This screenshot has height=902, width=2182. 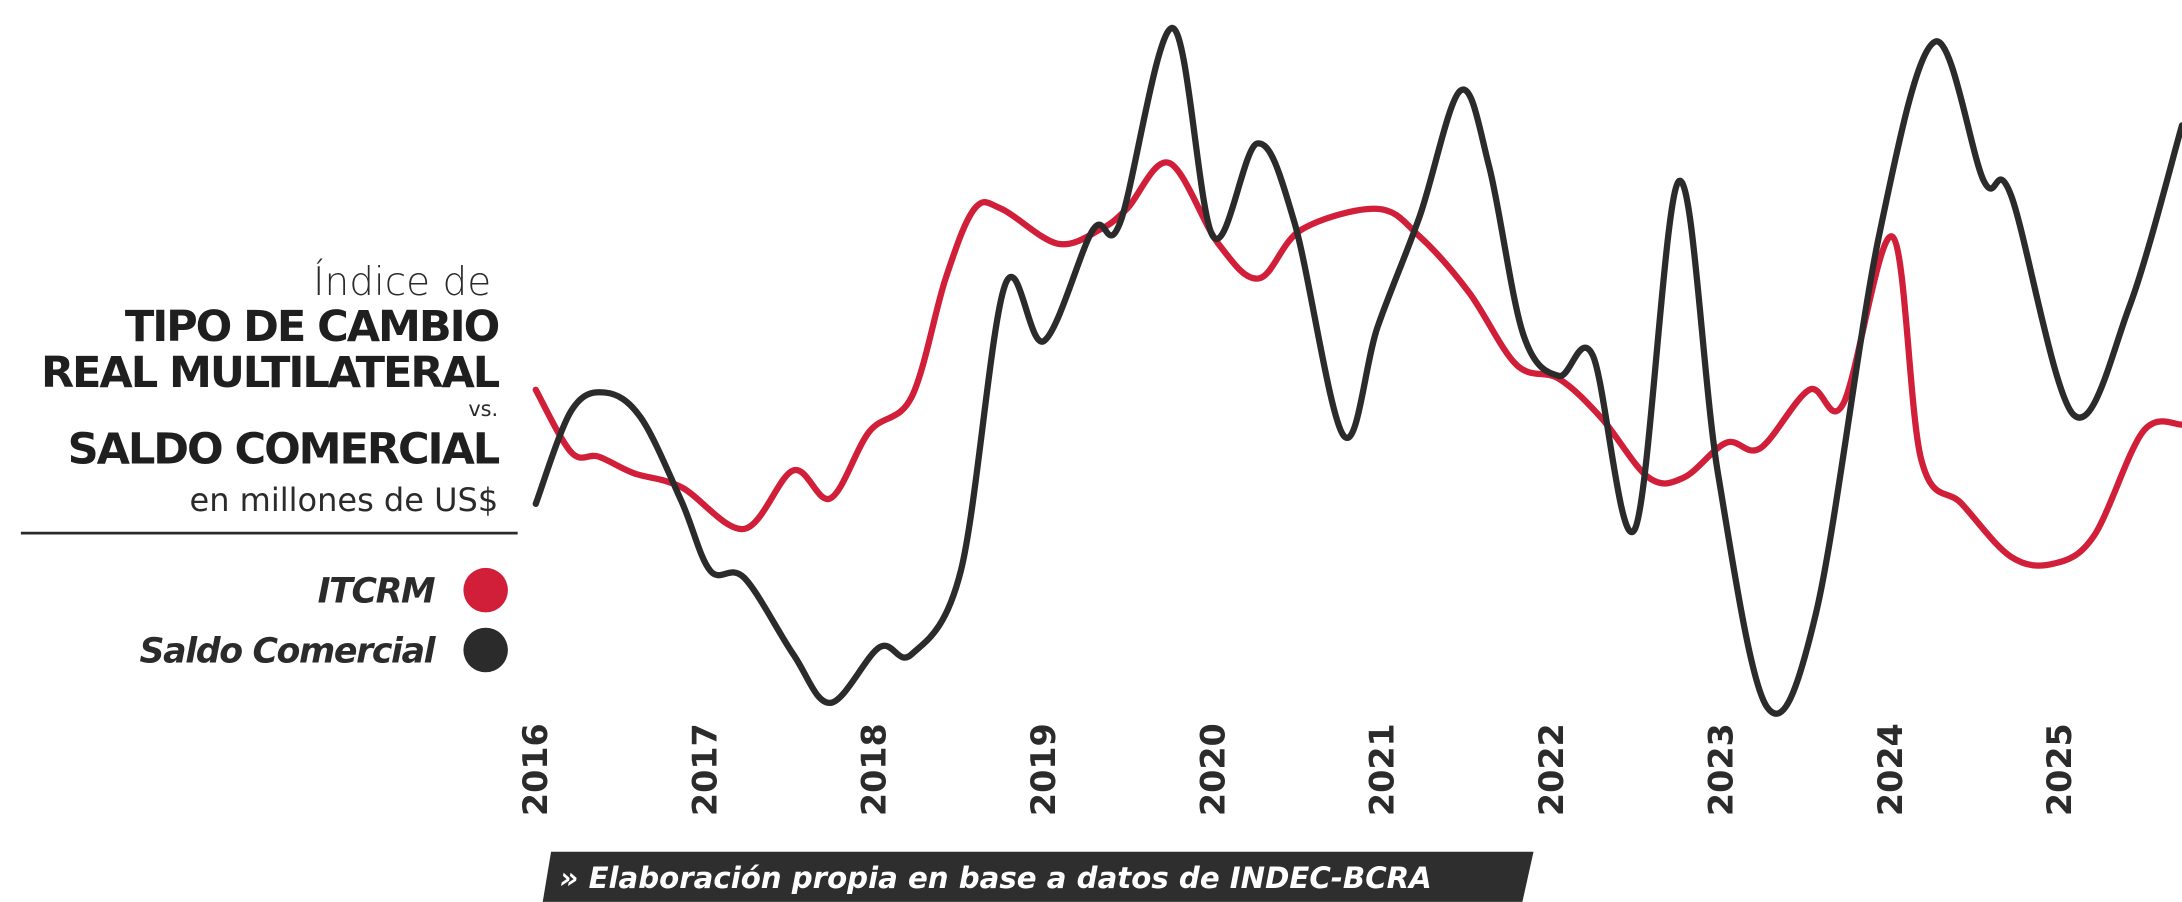 I want to click on x-tick-label: 2016, so click(x=535, y=769).